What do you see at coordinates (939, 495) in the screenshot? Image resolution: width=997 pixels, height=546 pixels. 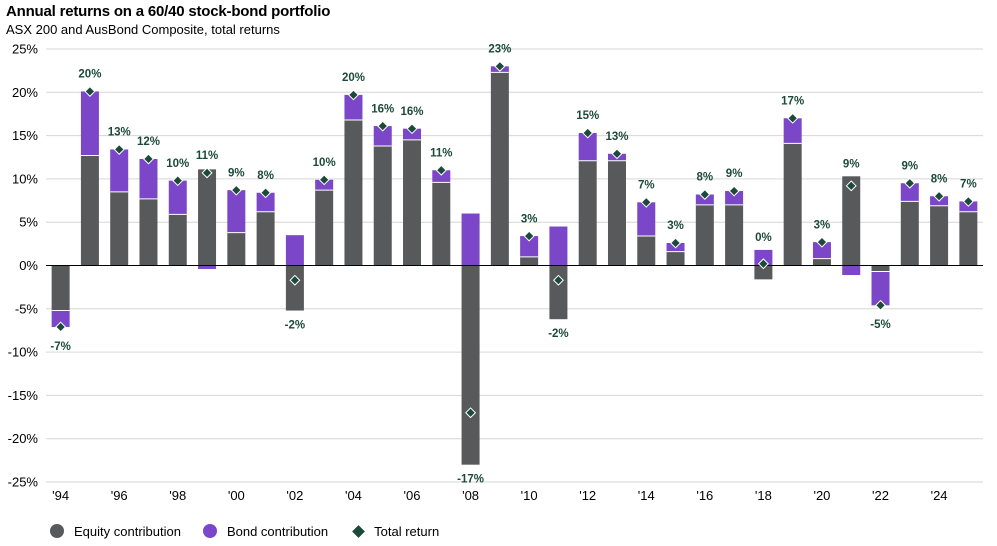 I see `x-tick-label: '24` at bounding box center [939, 495].